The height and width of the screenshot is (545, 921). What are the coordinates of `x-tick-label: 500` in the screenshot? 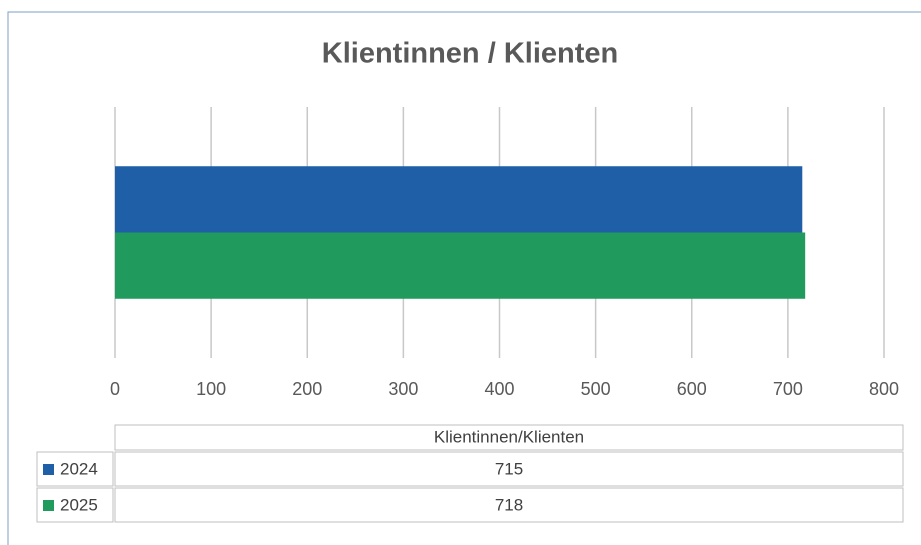 It's located at (596, 389).